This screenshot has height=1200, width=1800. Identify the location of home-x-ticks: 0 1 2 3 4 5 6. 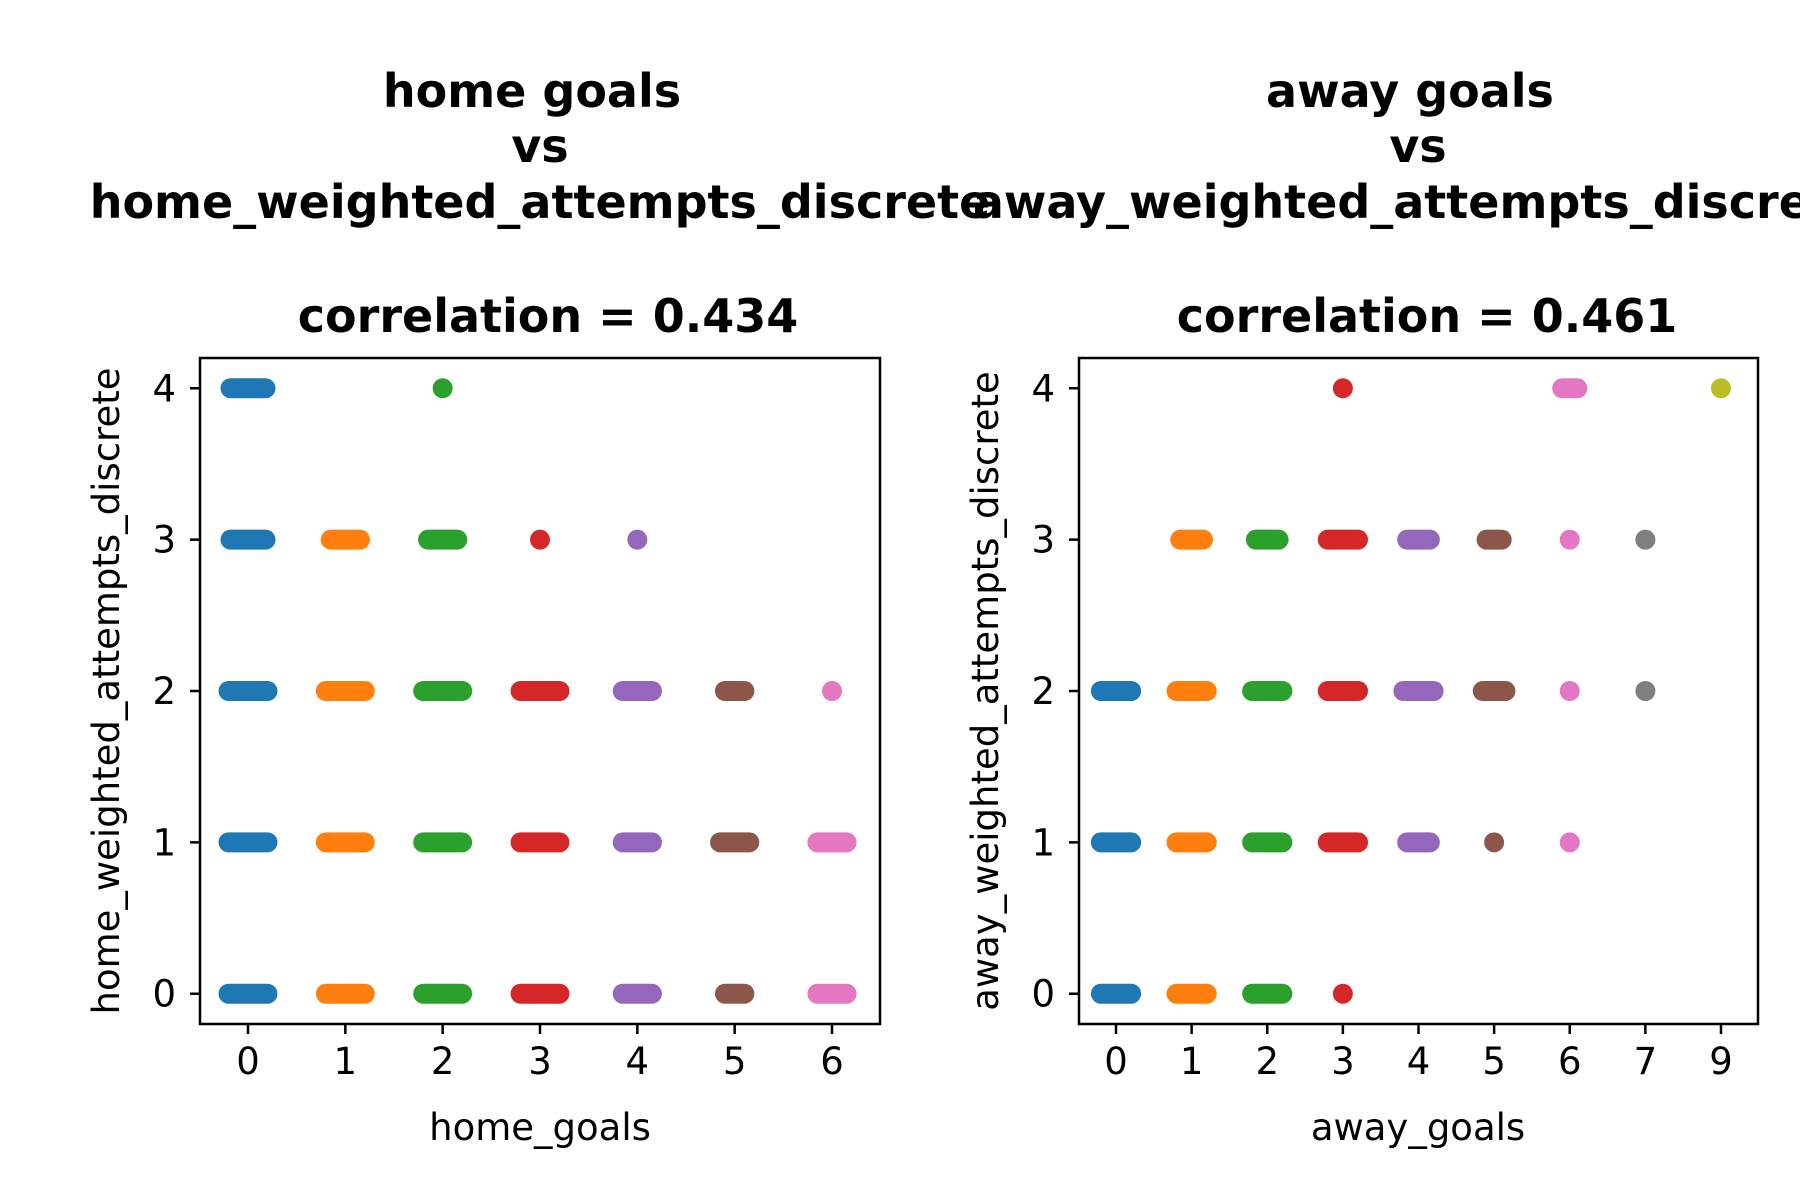
(540, 1053).